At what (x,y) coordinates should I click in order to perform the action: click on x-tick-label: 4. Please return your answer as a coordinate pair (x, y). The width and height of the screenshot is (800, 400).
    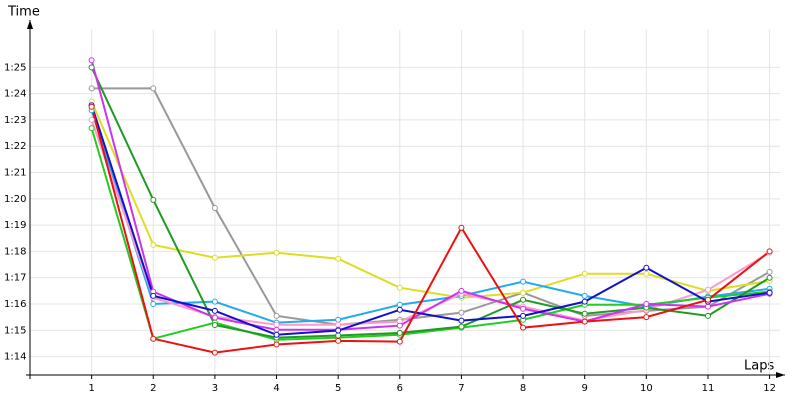
    Looking at the image, I should click on (276, 388).